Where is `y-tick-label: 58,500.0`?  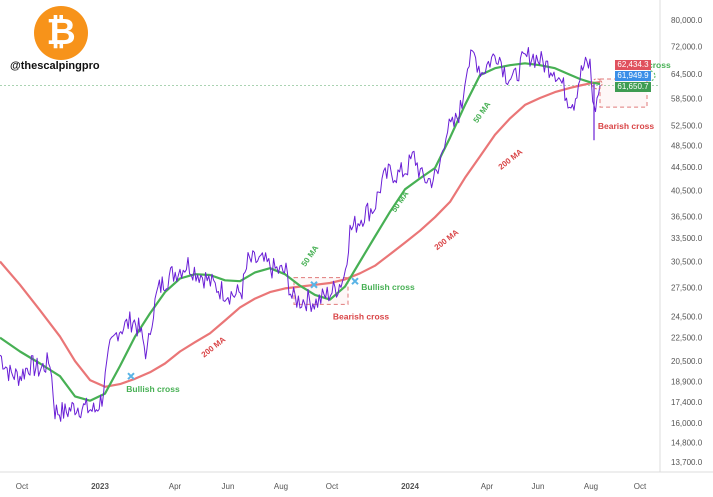
y-tick-label: 58,500.0 is located at coordinates (687, 98).